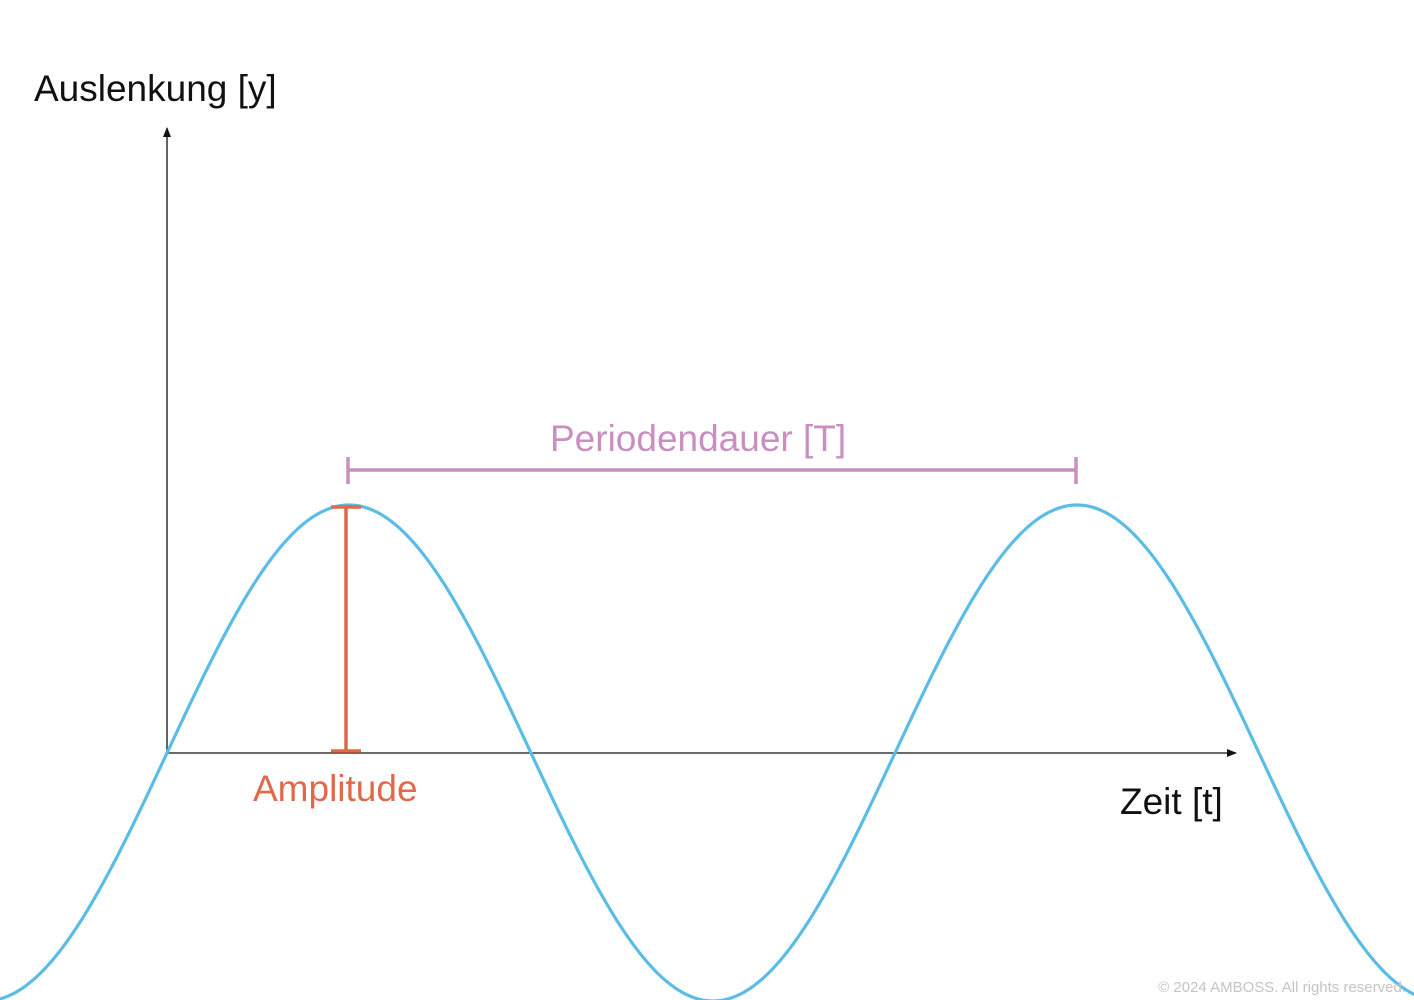 The width and height of the screenshot is (1414, 1000). Describe the element at coordinates (1171, 801) in the screenshot. I see `x-axis-label: Zeit [t]` at that location.